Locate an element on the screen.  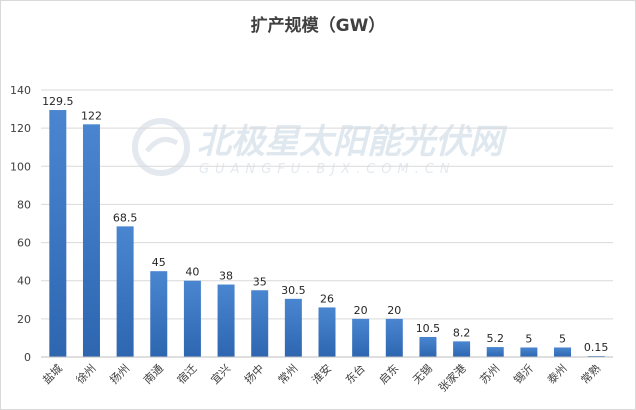
x-tick-label: 扬州 is located at coordinates (119, 373).